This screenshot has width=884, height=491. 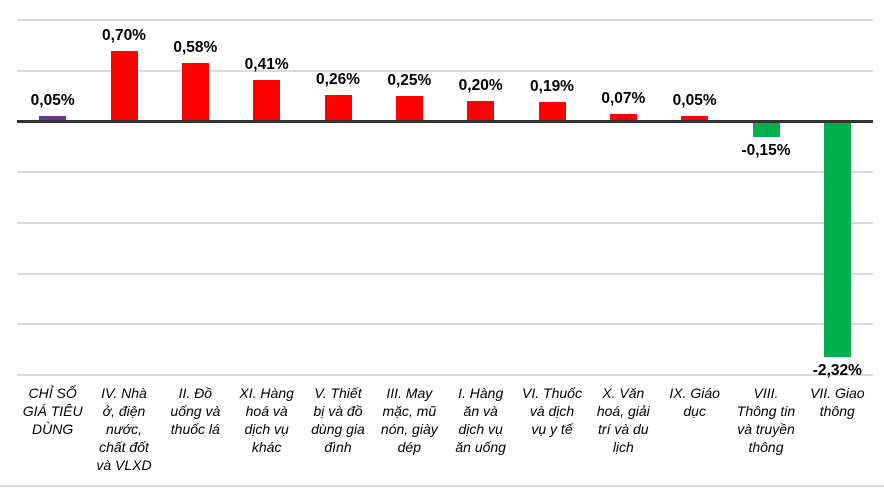 What do you see at coordinates (195, 47) in the screenshot?
I see `bar-value-label: 0,58%` at bounding box center [195, 47].